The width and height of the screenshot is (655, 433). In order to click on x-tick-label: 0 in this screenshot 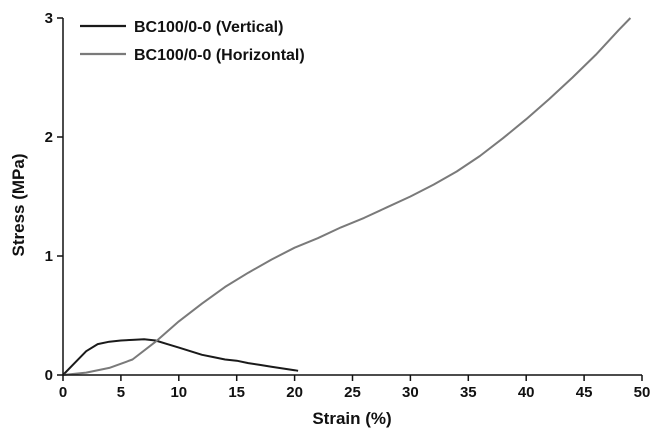, I will do `click(63, 392)`.